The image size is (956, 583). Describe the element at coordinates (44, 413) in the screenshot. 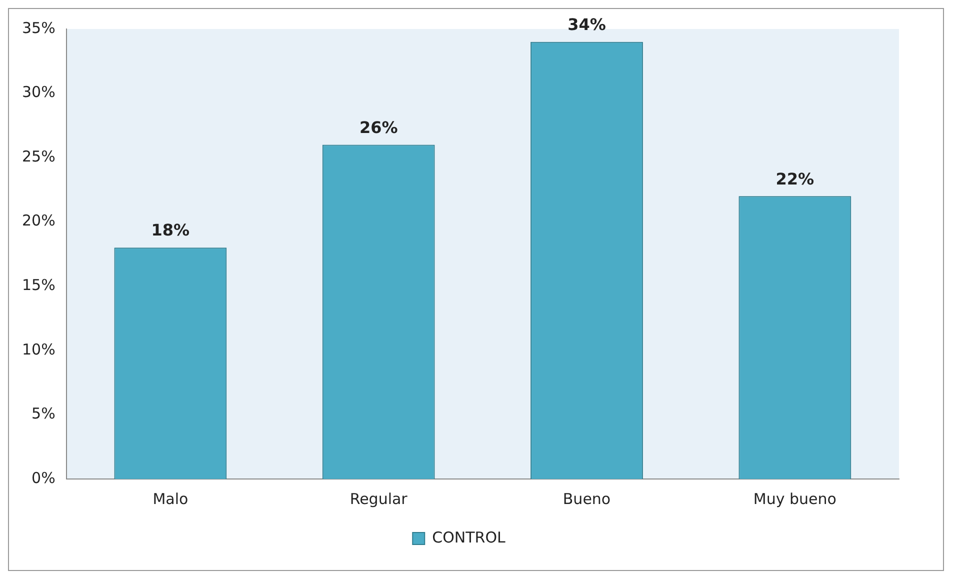

I see `y-tick-label: 5%` at that location.